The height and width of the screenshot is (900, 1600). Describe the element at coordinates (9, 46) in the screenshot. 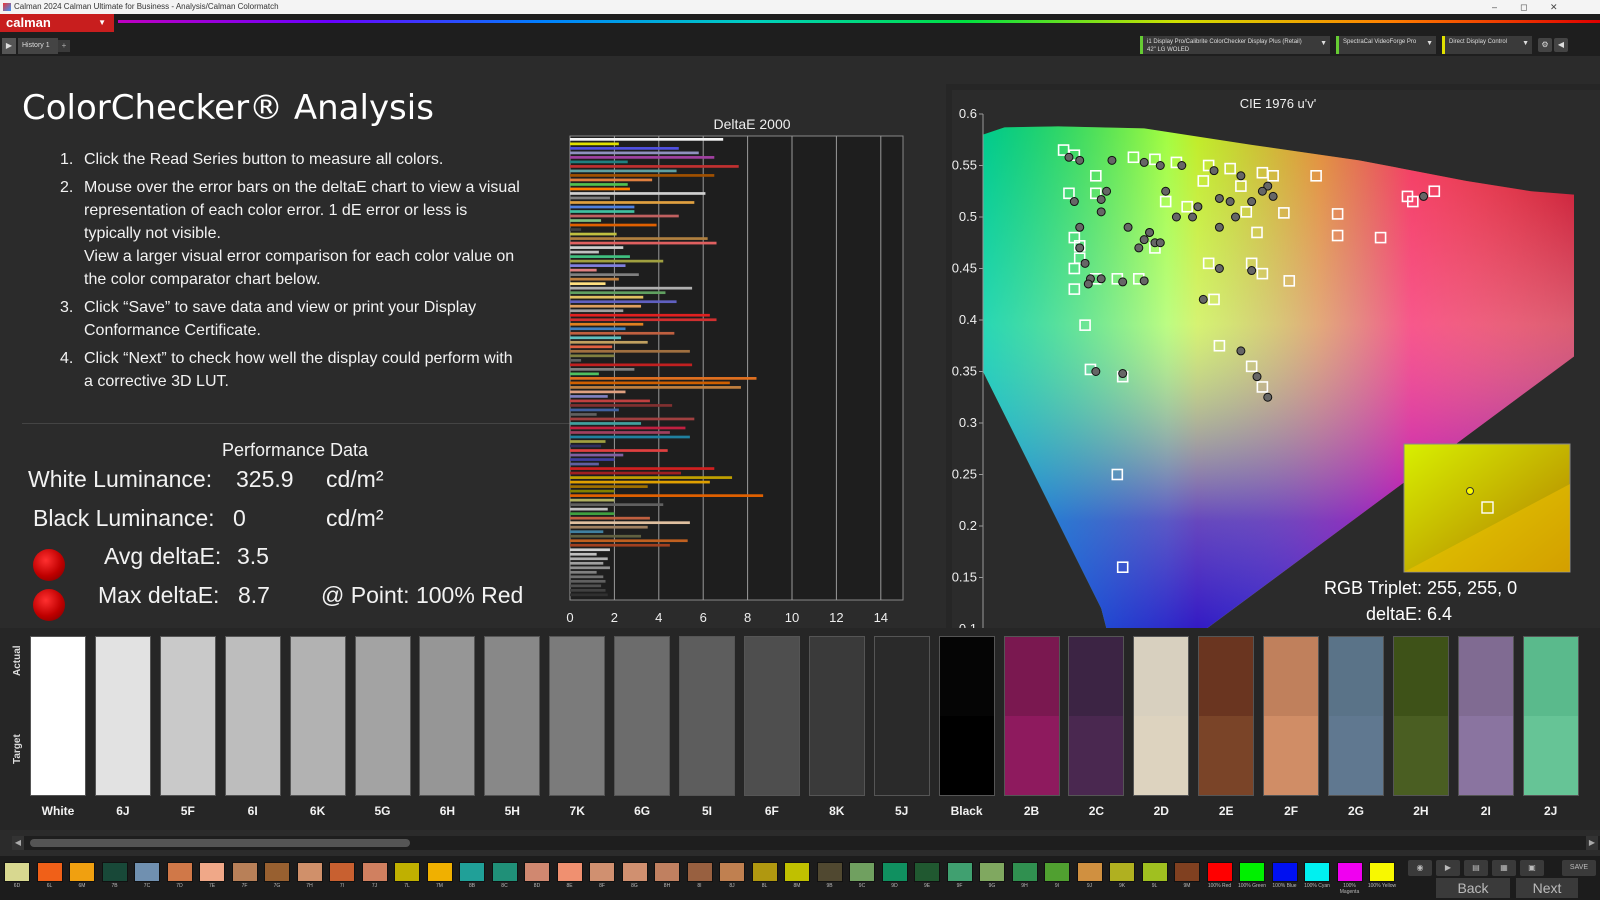

I see `play-icon: ▶` at that location.